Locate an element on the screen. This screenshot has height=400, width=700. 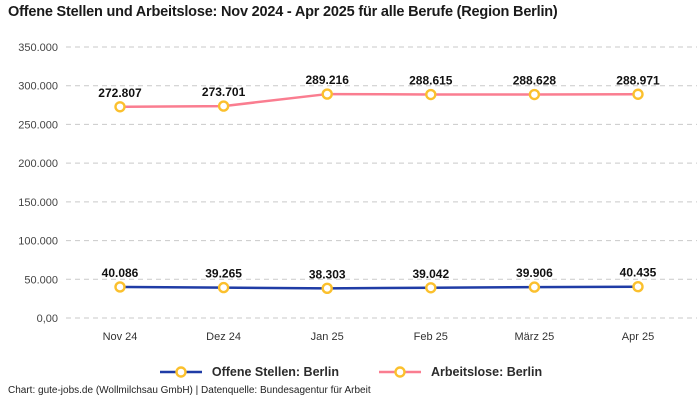
y-axis-tick-label: 0,00 is located at coordinates (47, 319).